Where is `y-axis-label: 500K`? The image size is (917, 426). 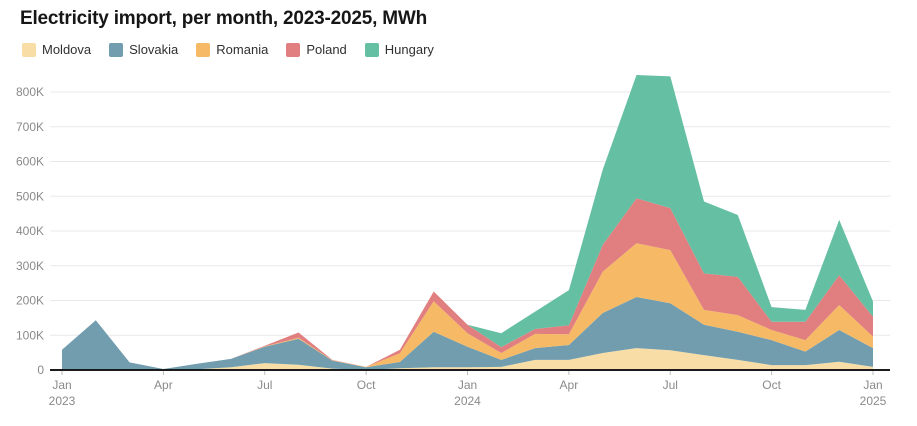
y-axis-label: 500K is located at coordinates (30, 196).